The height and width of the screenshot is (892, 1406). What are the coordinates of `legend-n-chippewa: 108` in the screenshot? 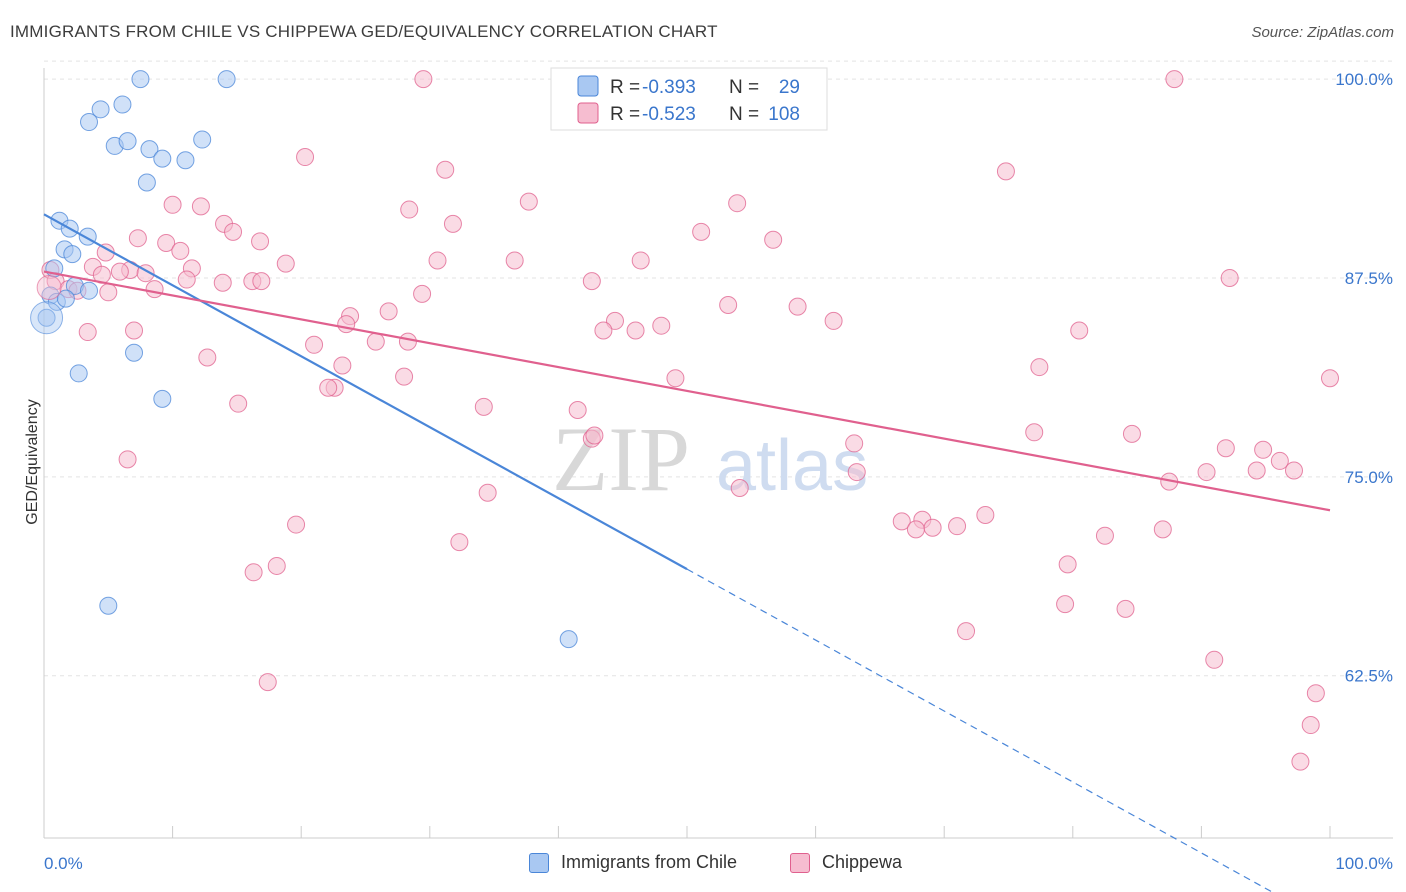 It's located at (784, 114).